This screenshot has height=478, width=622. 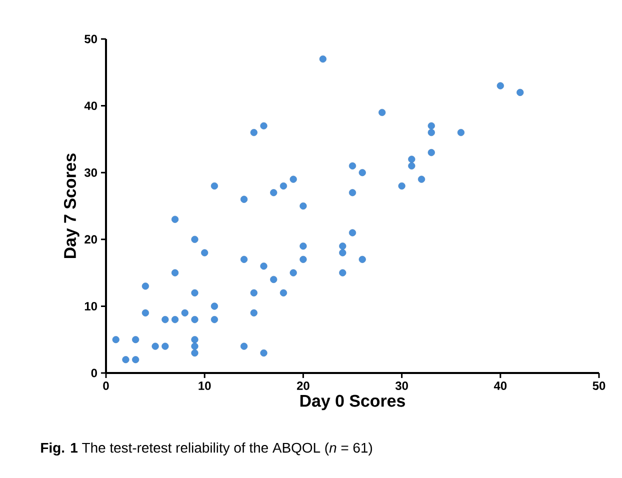 I want to click on y-tick-label: 40, so click(x=90, y=106).